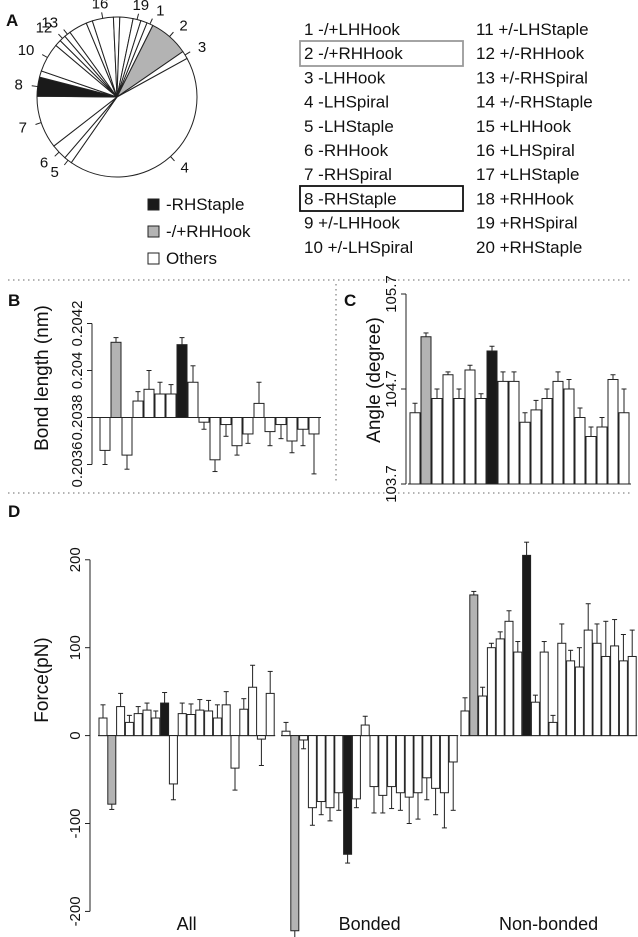 The height and width of the screenshot is (937, 638). Describe the element at coordinates (525, 198) in the screenshot. I see `motif-item-18: 18 +RHHook` at that location.